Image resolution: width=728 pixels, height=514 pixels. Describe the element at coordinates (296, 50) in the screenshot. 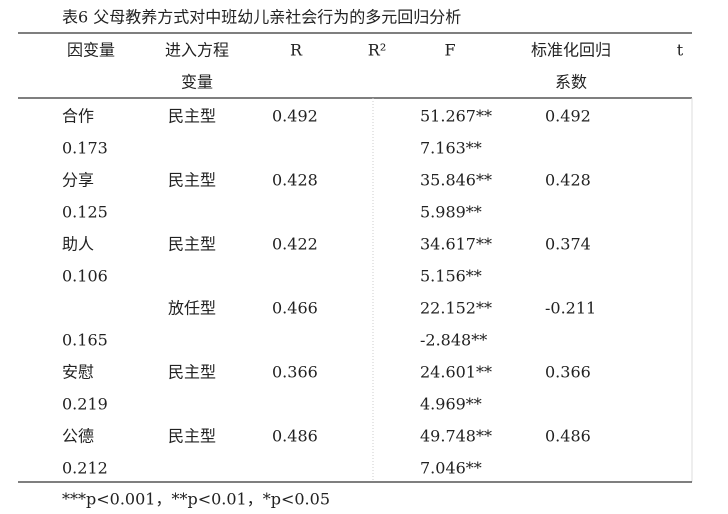

I see `header-cell: R` at that location.